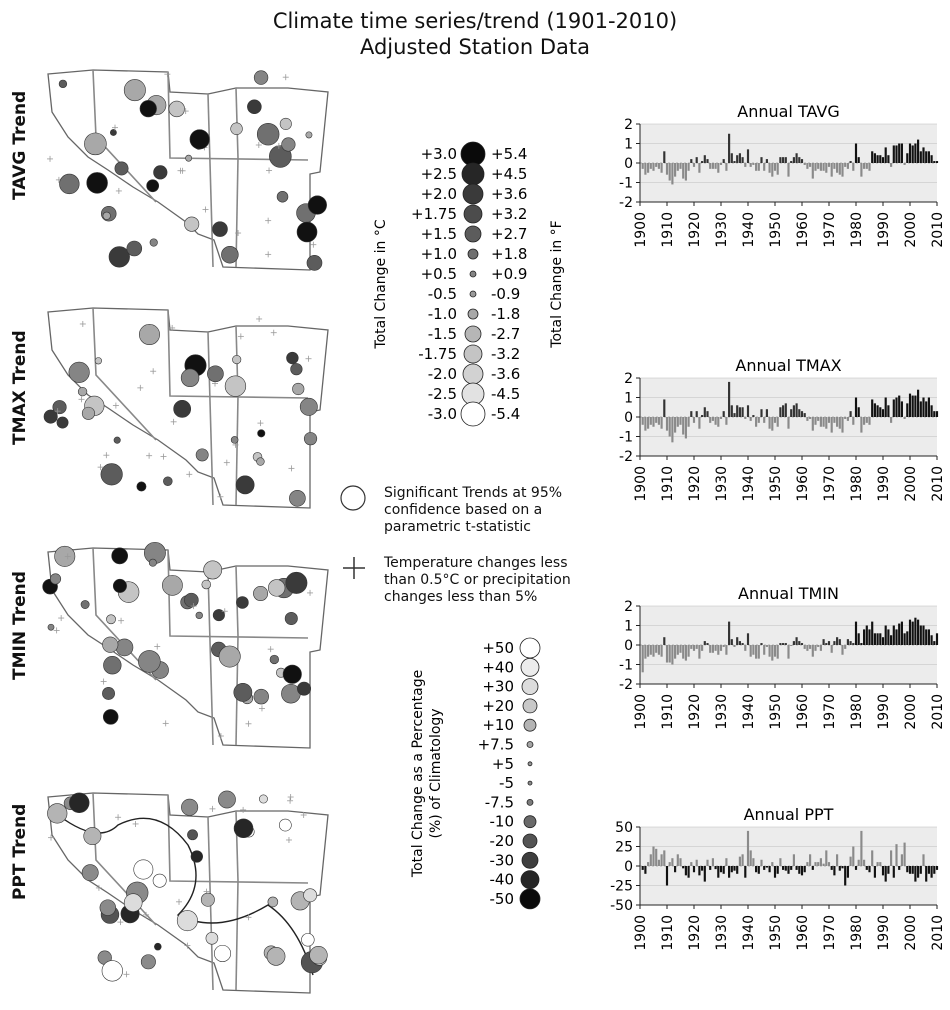 The height and width of the screenshot is (1010, 950). I want to click on legend-fahrenheit-value: +3.6, so click(509, 194).